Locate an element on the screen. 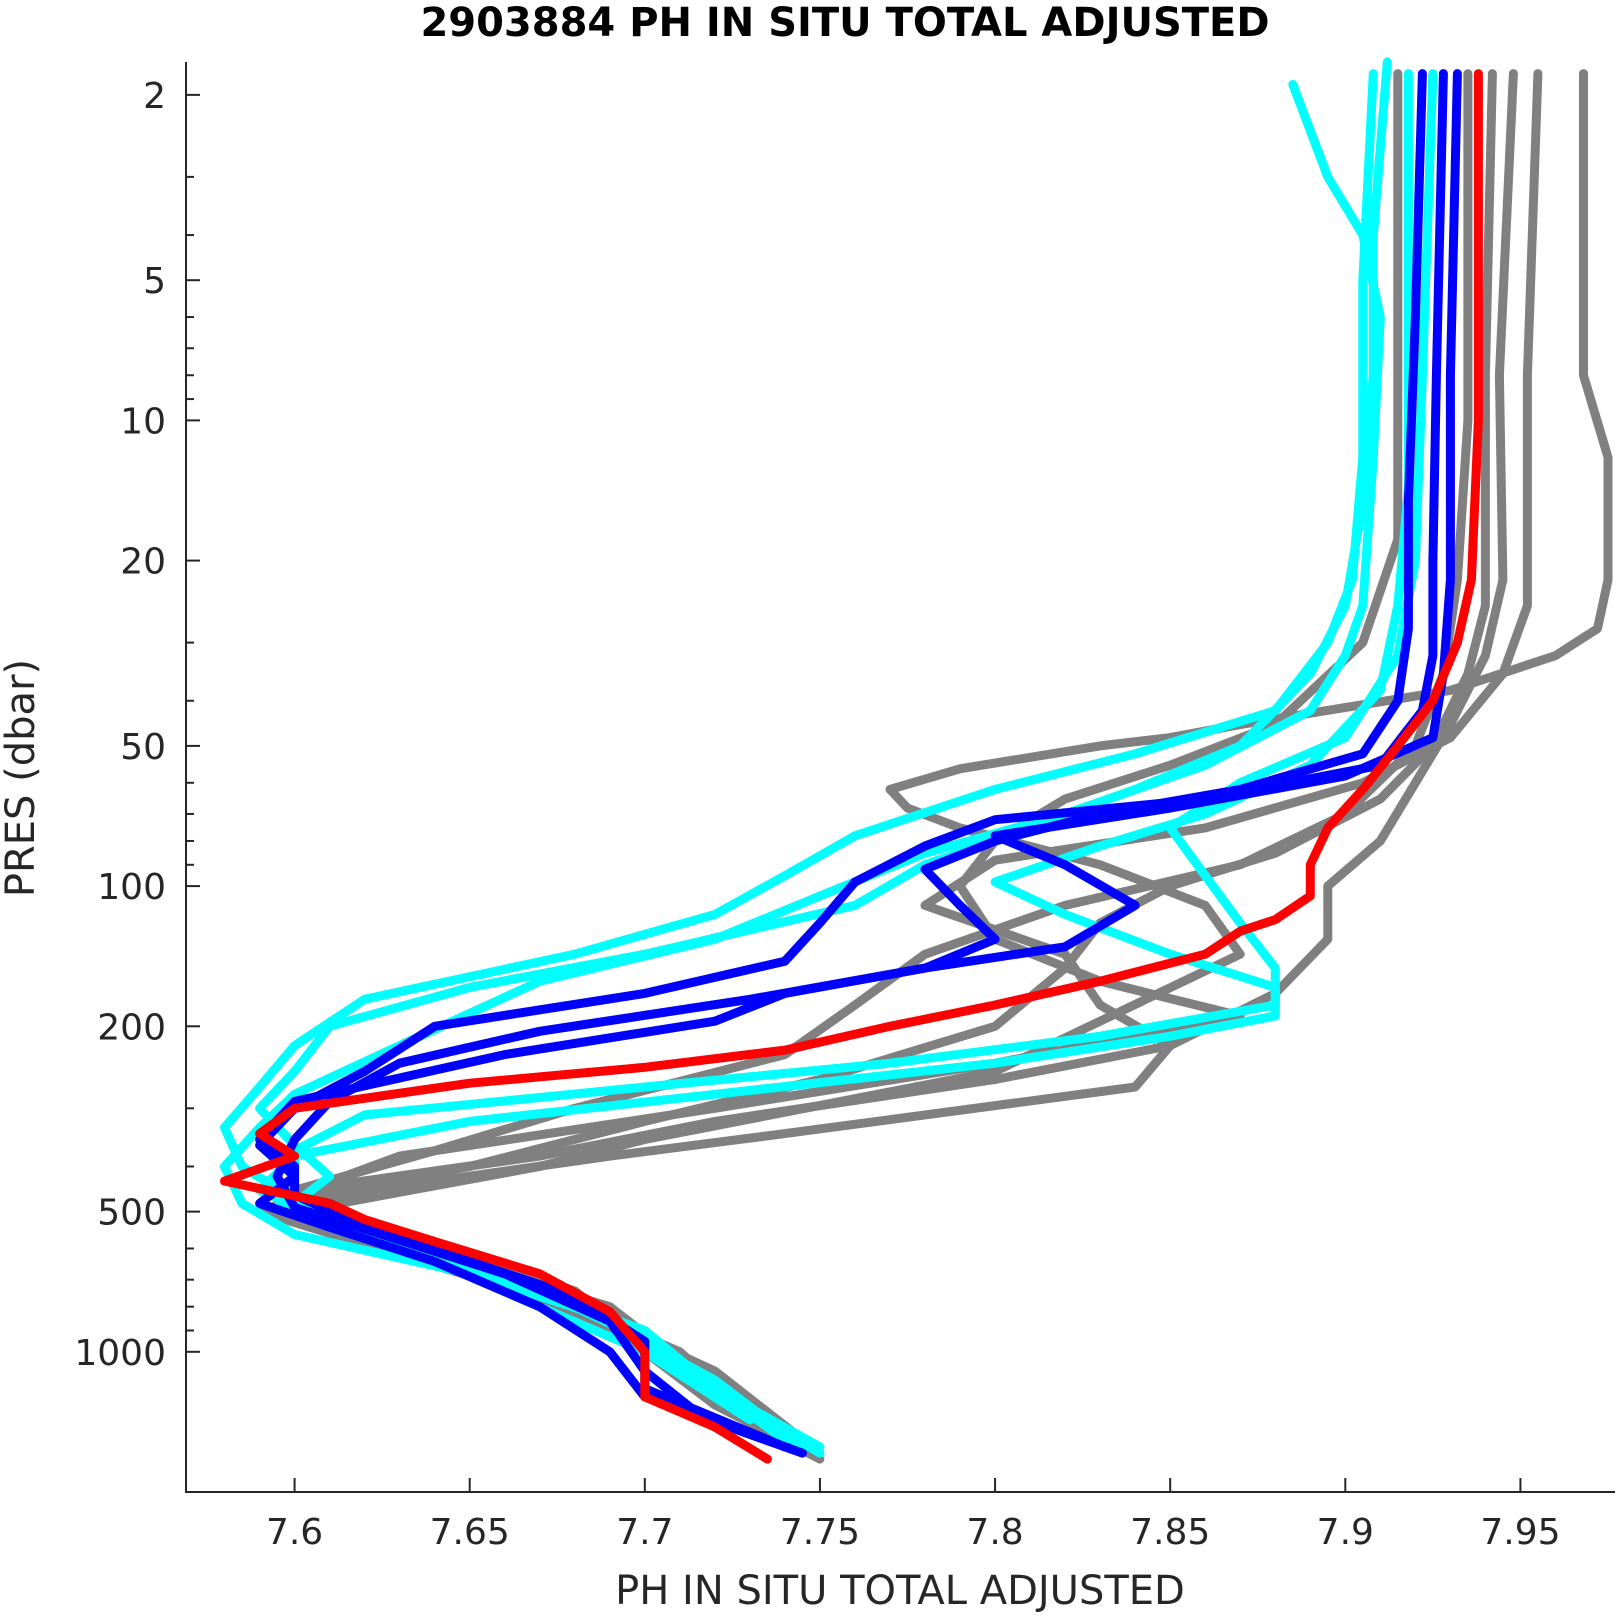  x-tick-label: 7.85 is located at coordinates (1170, 1532).